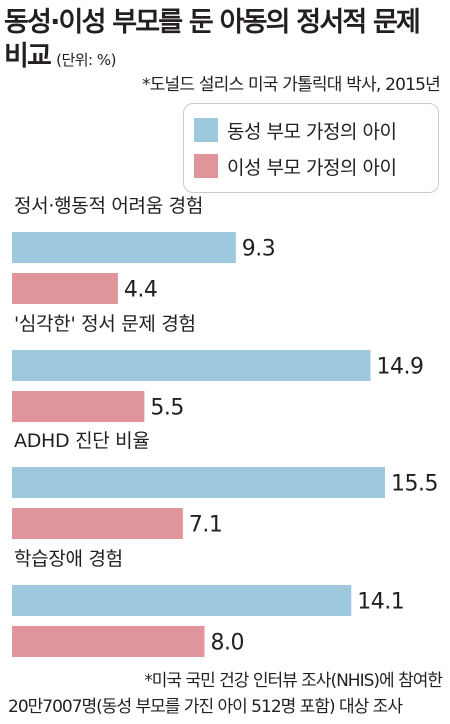 The width and height of the screenshot is (450, 724). Describe the element at coordinates (311, 148) in the screenshot. I see `legend: 동성 부모 가정의 아이 이성 부모 가정의 아이` at that location.